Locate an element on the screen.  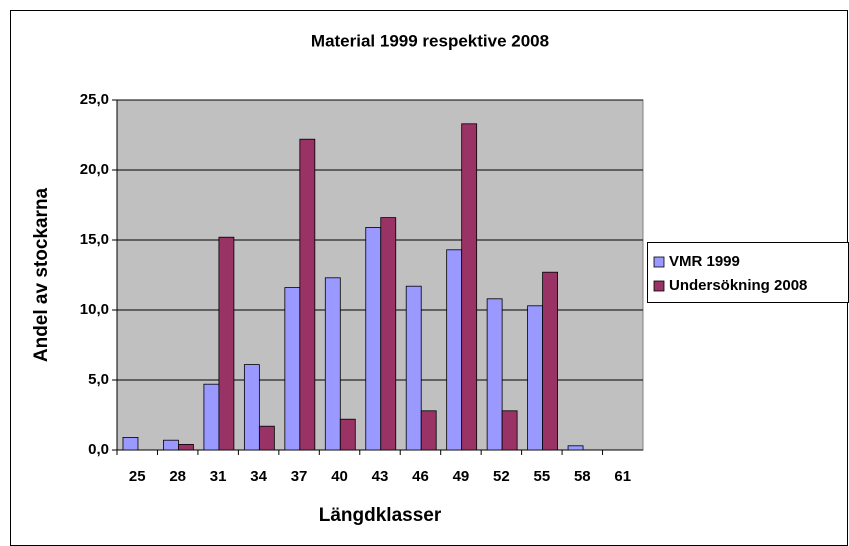
legend-label: VMR 1999 is located at coordinates (704, 261).